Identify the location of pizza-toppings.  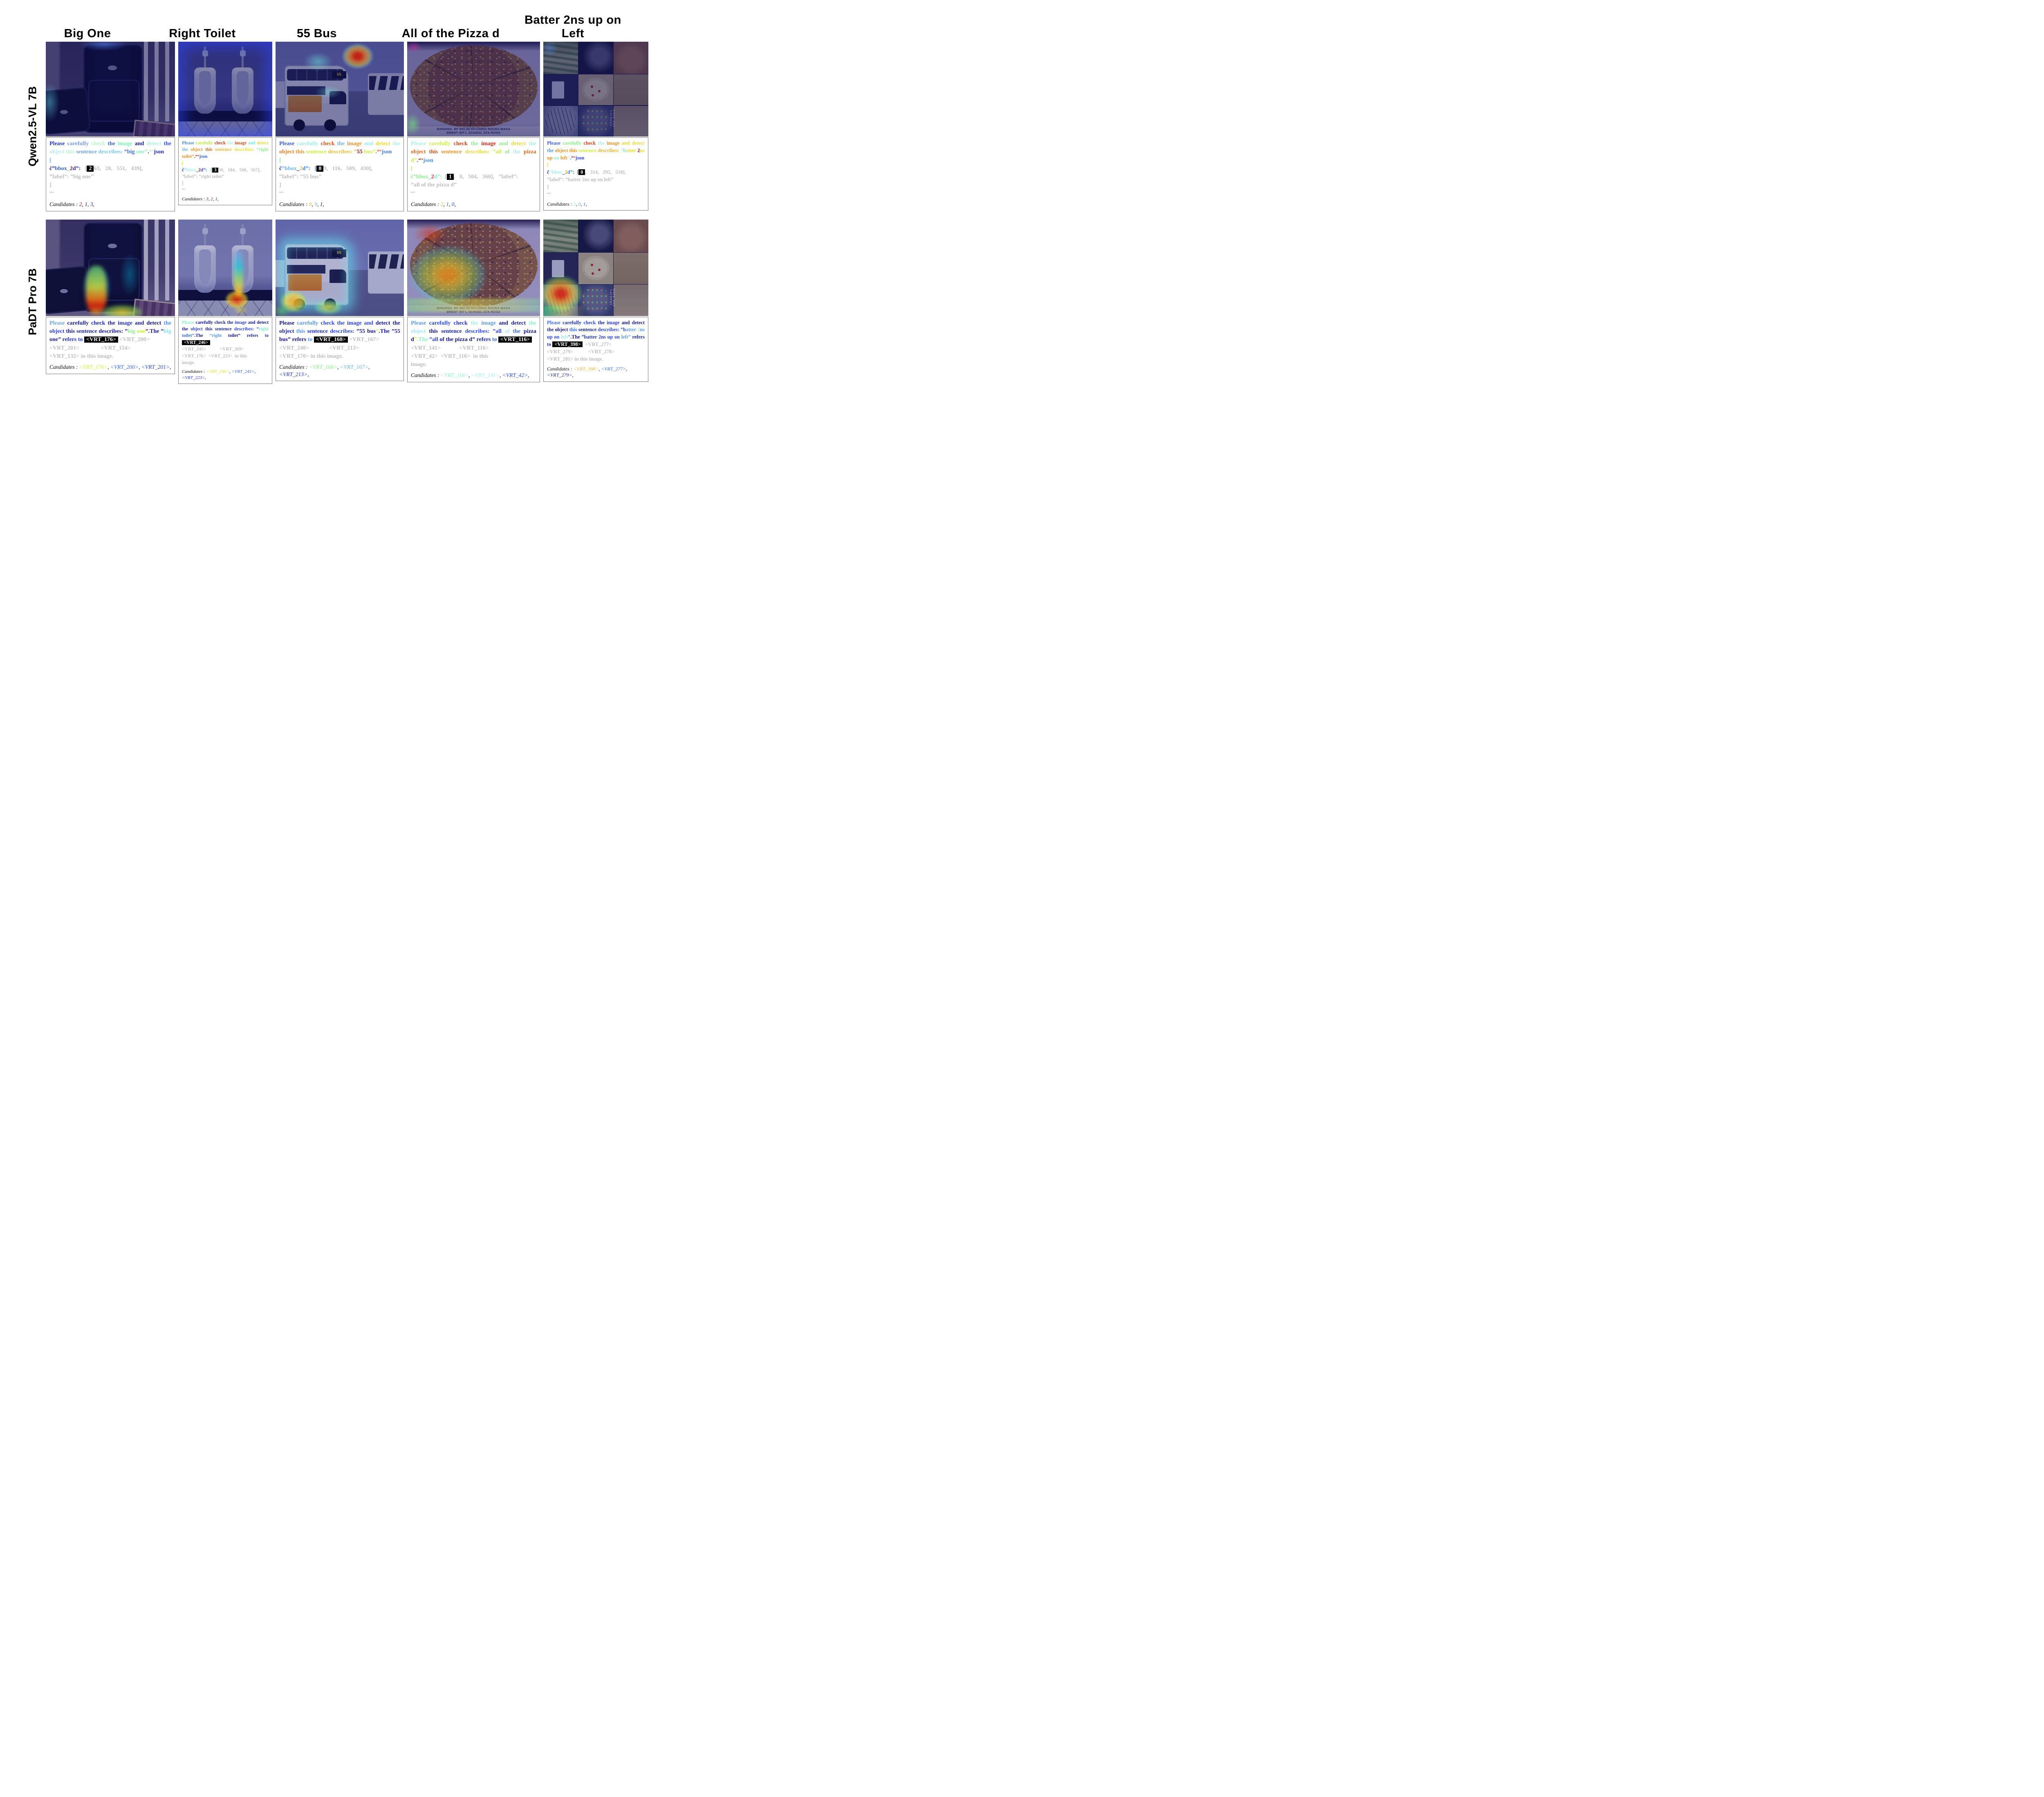
(474, 87).